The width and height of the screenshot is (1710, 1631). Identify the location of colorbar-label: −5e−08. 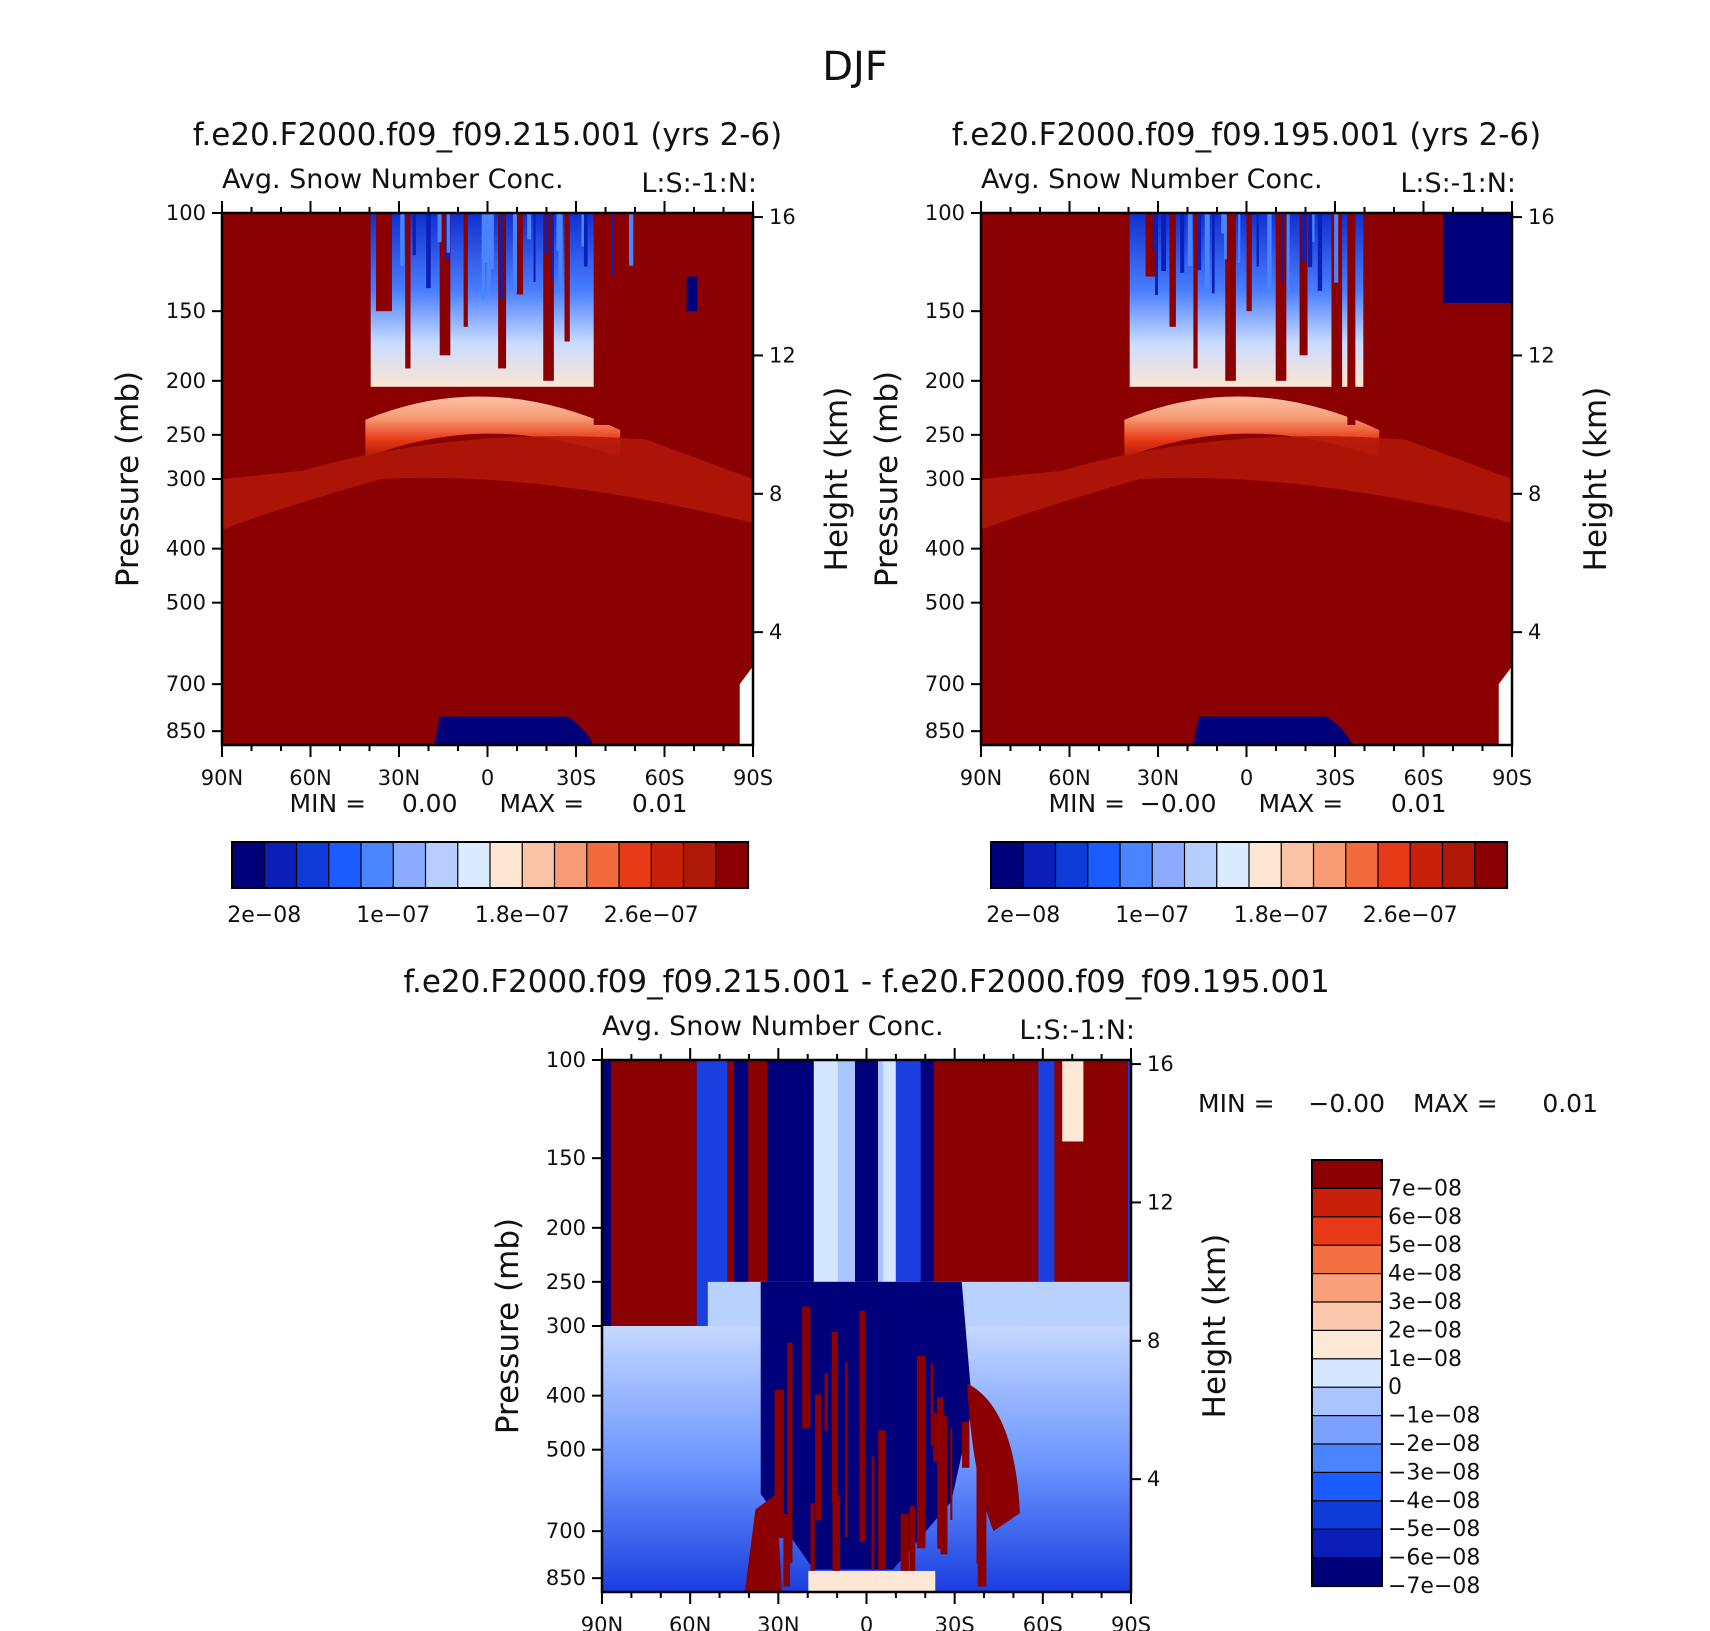
(1434, 1529).